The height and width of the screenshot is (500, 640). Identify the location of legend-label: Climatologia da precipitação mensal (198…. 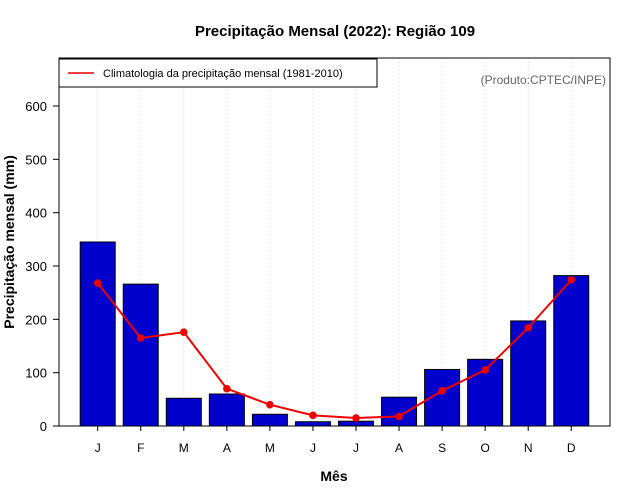
(223, 74).